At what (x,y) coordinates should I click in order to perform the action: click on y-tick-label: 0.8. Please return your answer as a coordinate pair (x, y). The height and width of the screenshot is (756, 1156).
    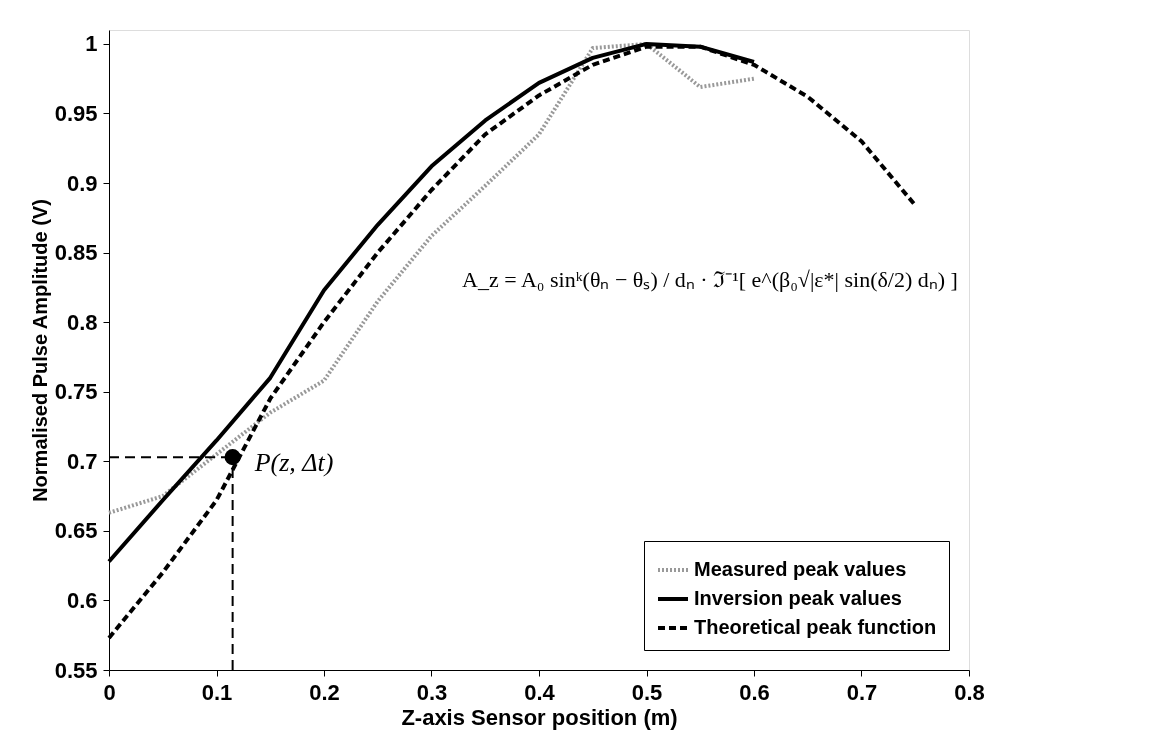
    Looking at the image, I should click on (82, 322).